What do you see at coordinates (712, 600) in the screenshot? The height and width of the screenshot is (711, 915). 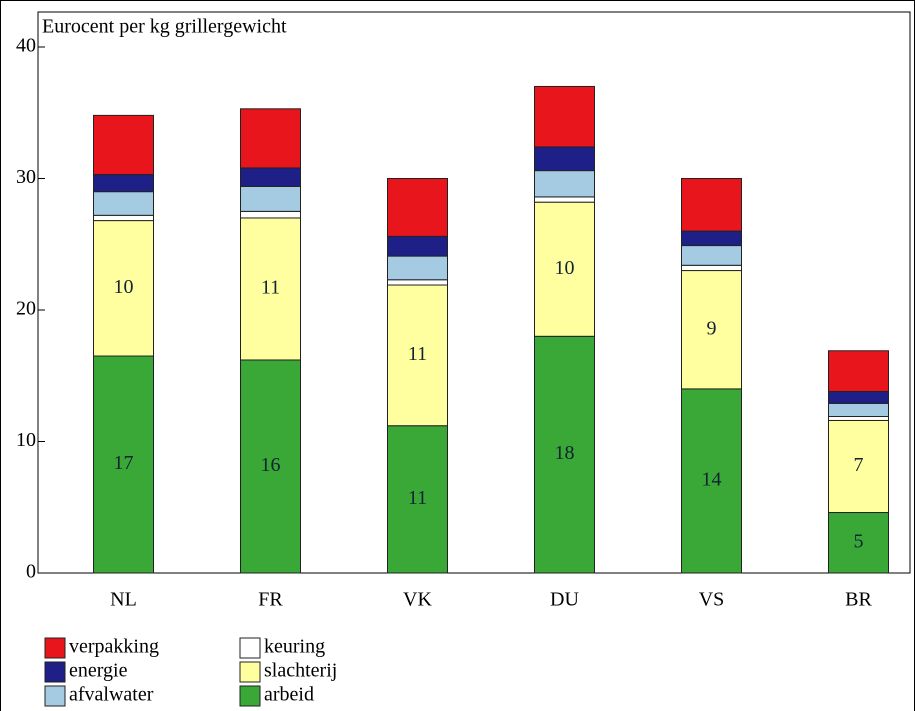 I see `x-tick-label: VS` at bounding box center [712, 600].